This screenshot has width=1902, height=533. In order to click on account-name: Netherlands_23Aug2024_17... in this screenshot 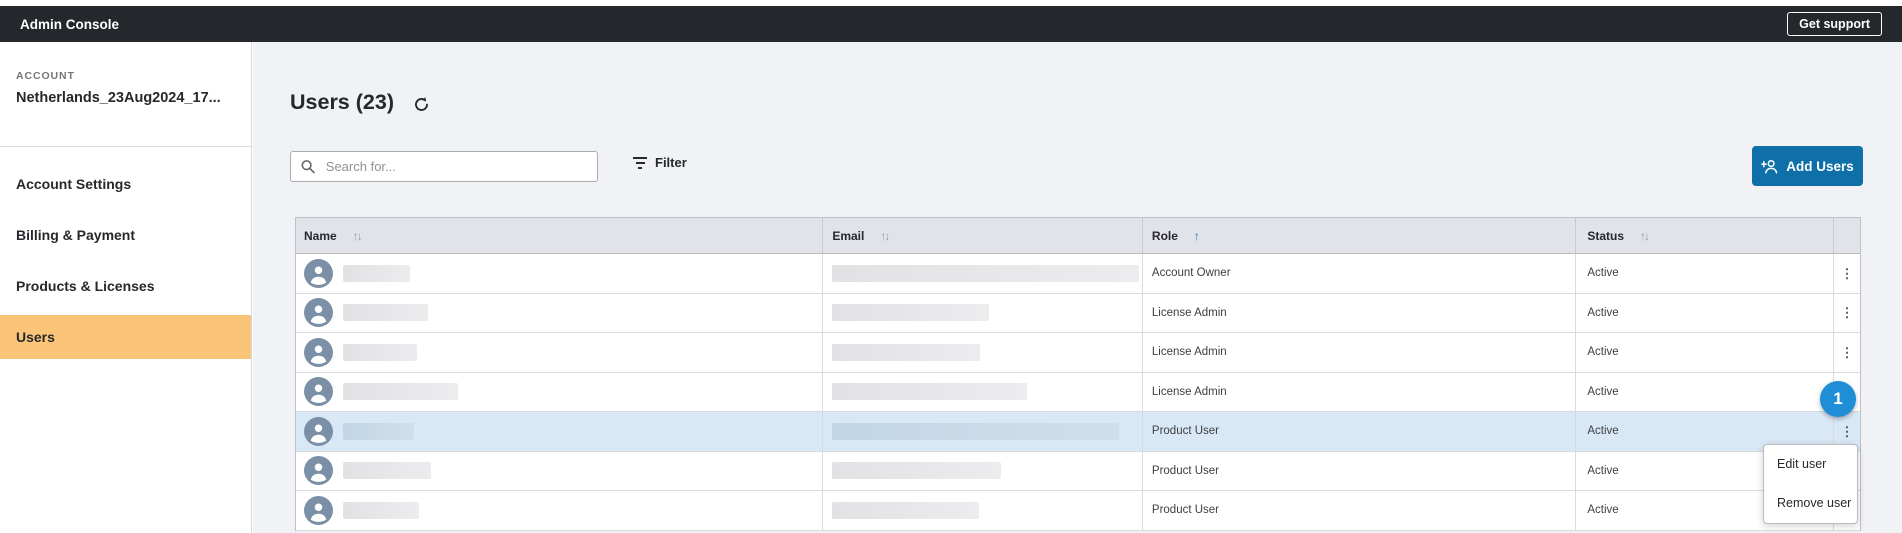, I will do `click(118, 98)`.